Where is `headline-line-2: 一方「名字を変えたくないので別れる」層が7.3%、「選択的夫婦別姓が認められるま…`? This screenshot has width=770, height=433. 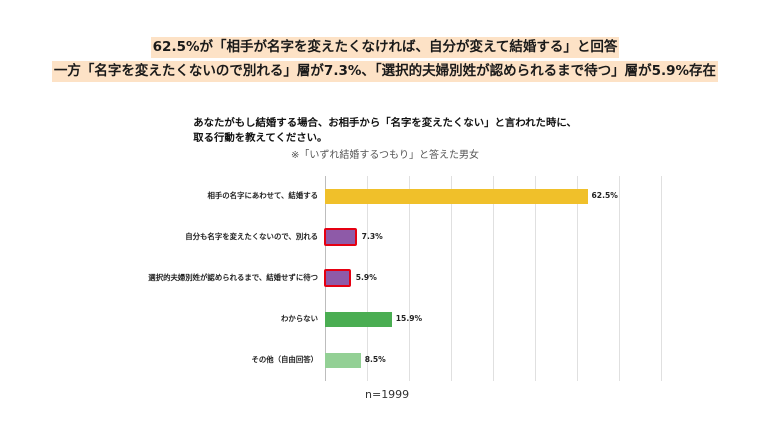
headline-line-2: 一方「名字を変えたくないので別れる」層が7.3%、「選択的夫婦別姓が認められるま… is located at coordinates (385, 71).